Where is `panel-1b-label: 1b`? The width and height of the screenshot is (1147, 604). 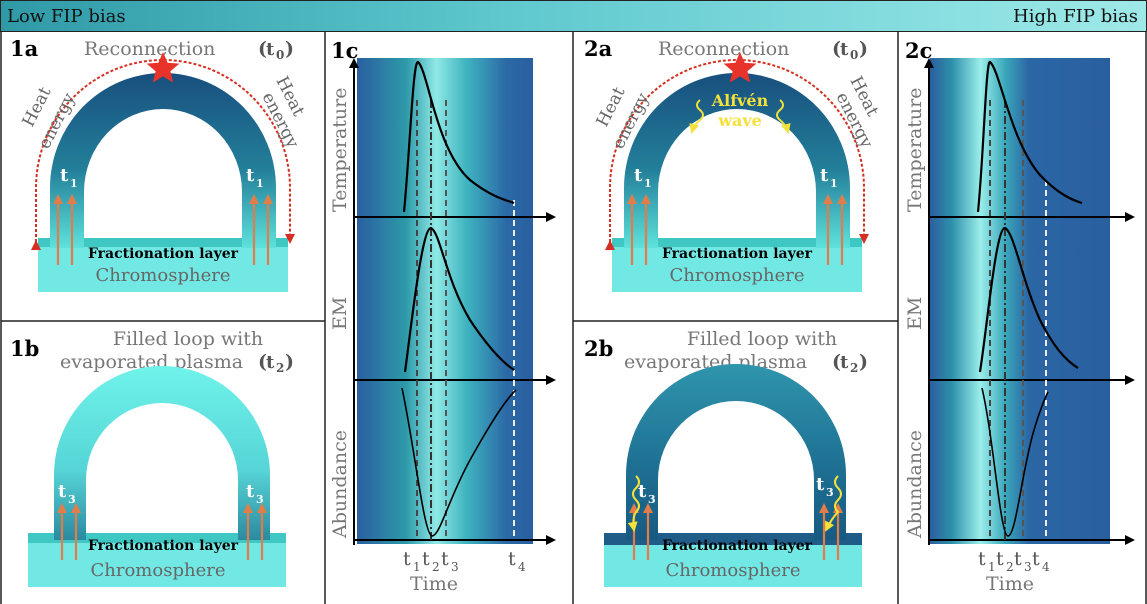
panel-1b-label: 1b is located at coordinates (24, 348).